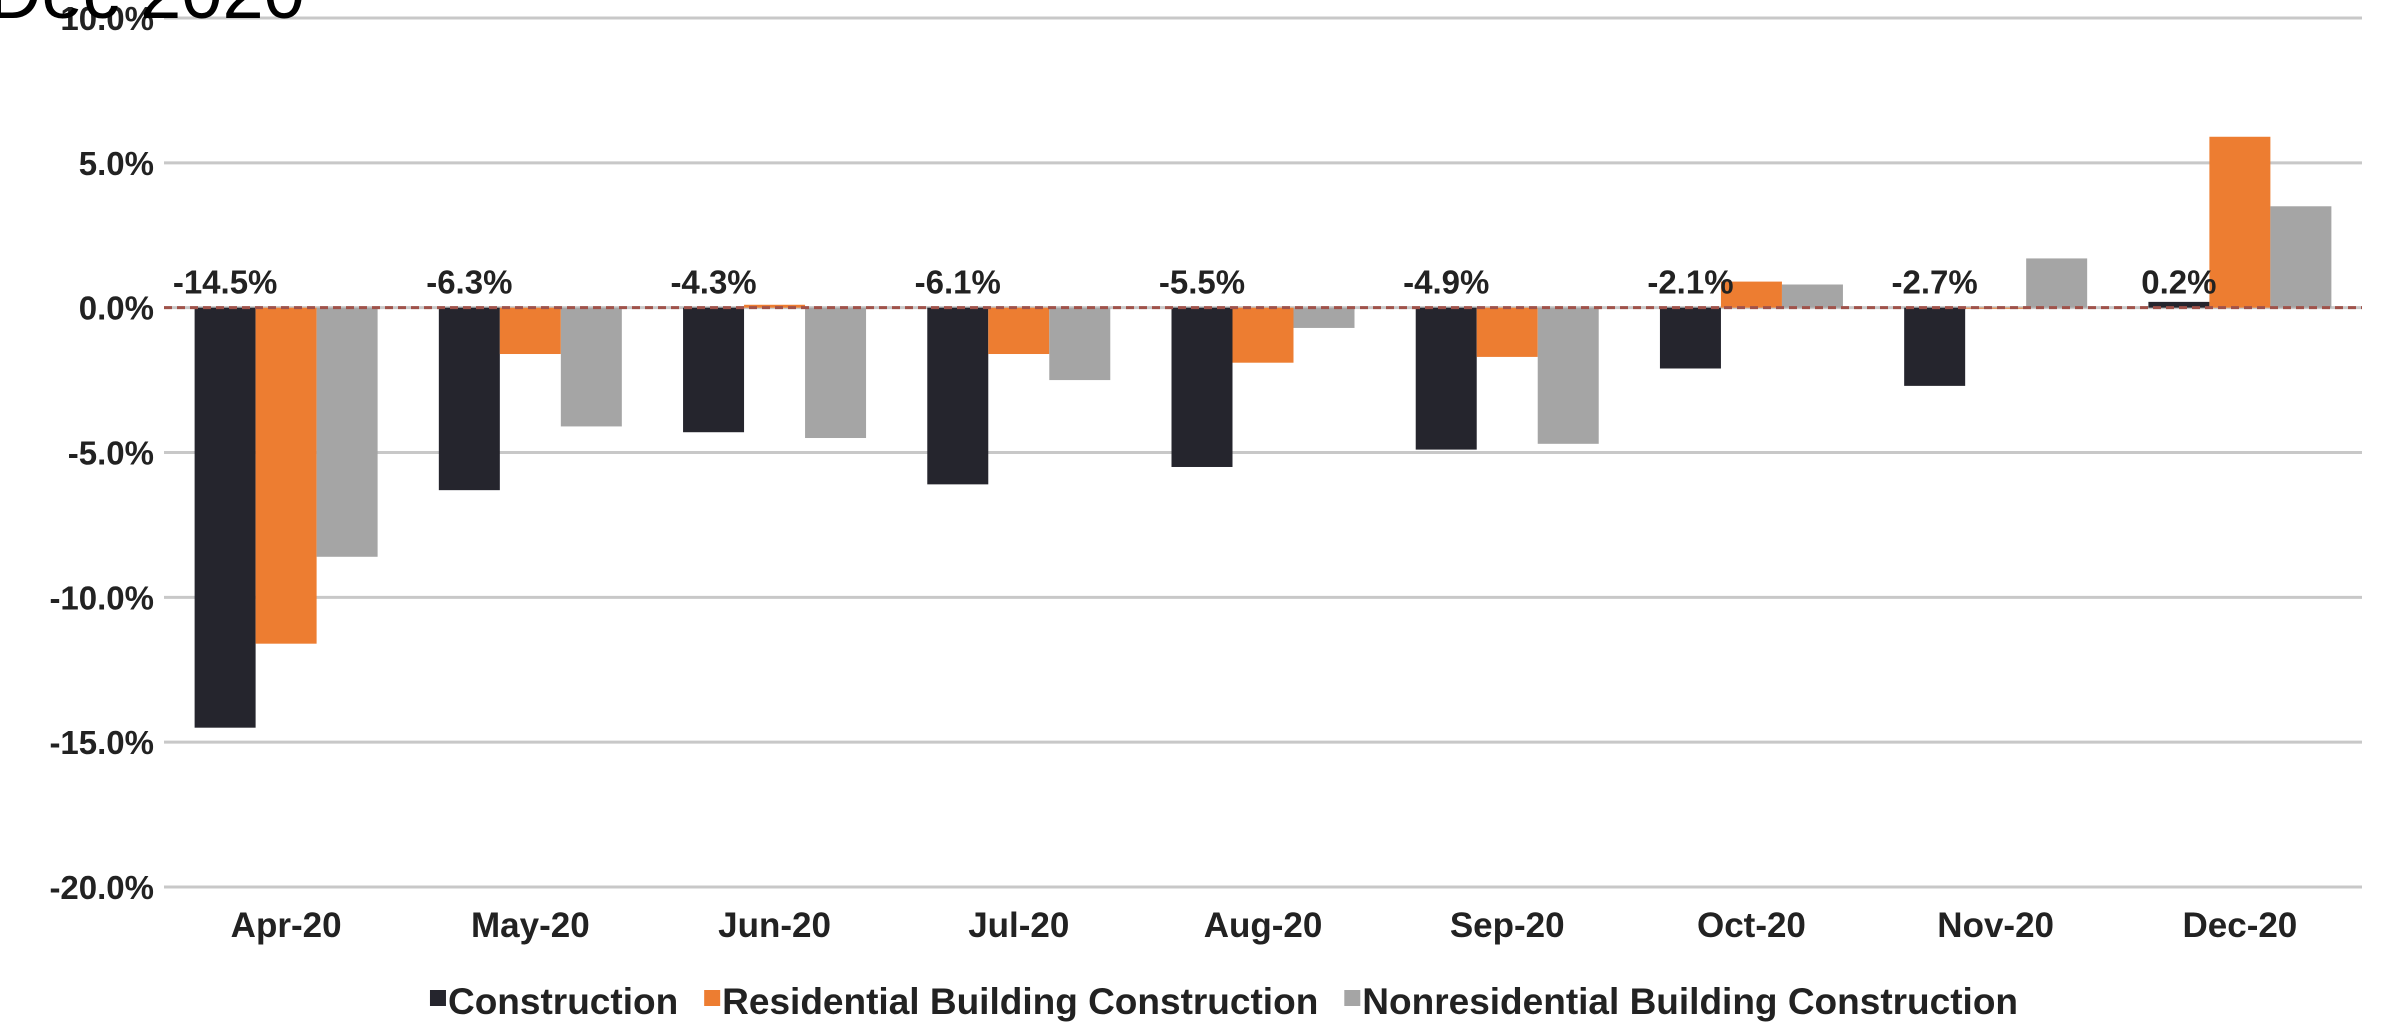 Image resolution: width=2382 pixels, height=1024 pixels. What do you see at coordinates (2178, 282) in the screenshot?
I see `data-label: 0.2%` at bounding box center [2178, 282].